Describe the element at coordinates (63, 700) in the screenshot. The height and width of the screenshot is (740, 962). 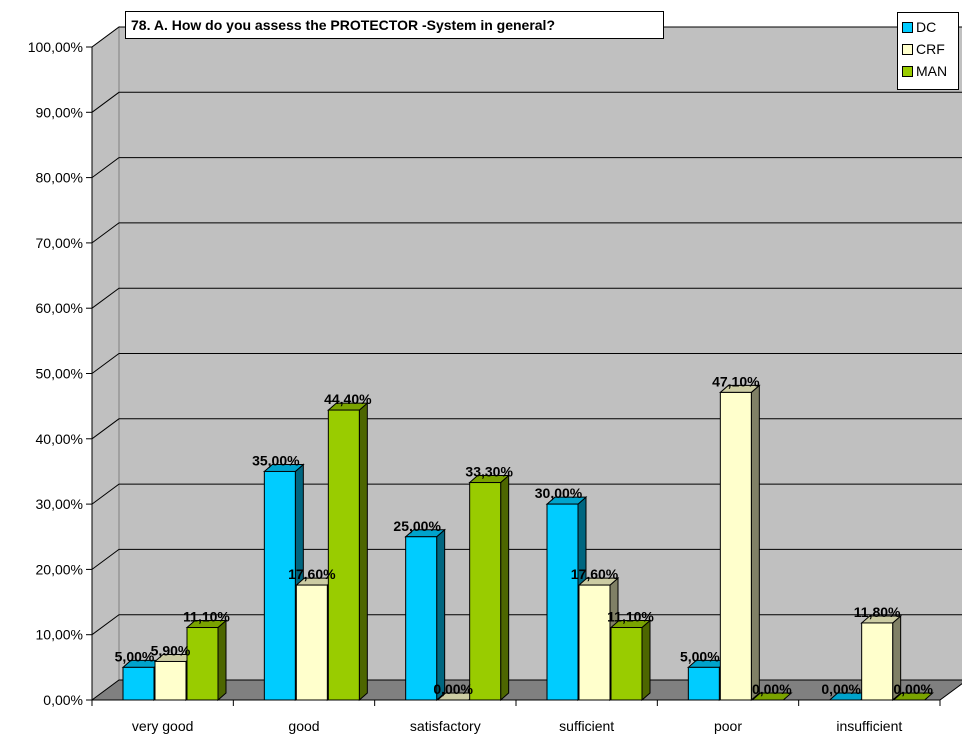
I see `y-tick-label: 0,00%` at that location.